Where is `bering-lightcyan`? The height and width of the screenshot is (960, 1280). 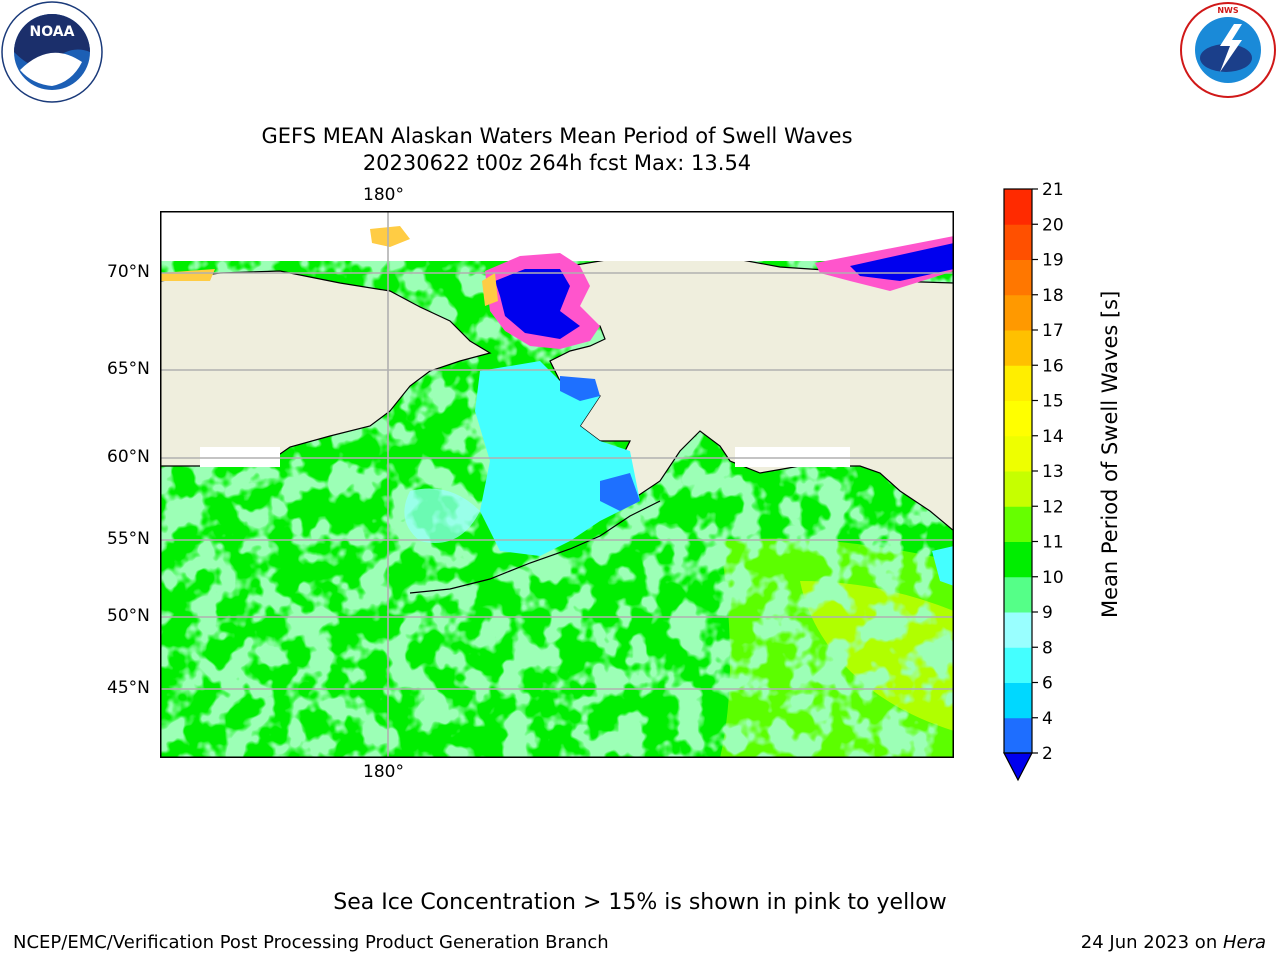
bering-lightcyan is located at coordinates (442, 515).